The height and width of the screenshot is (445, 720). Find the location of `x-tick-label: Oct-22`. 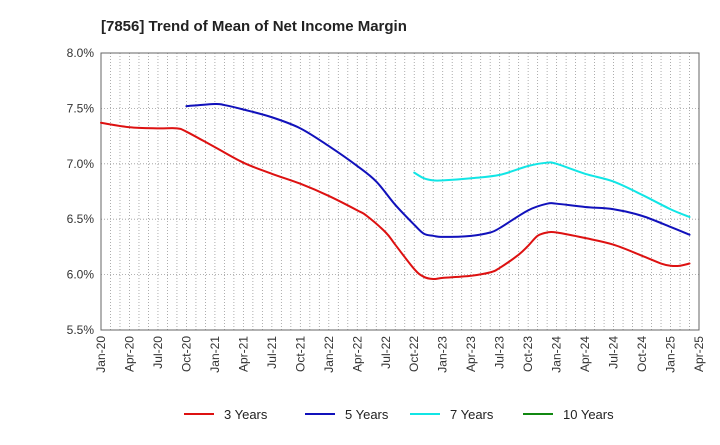

x-tick-label: Oct-22 is located at coordinates (414, 354).